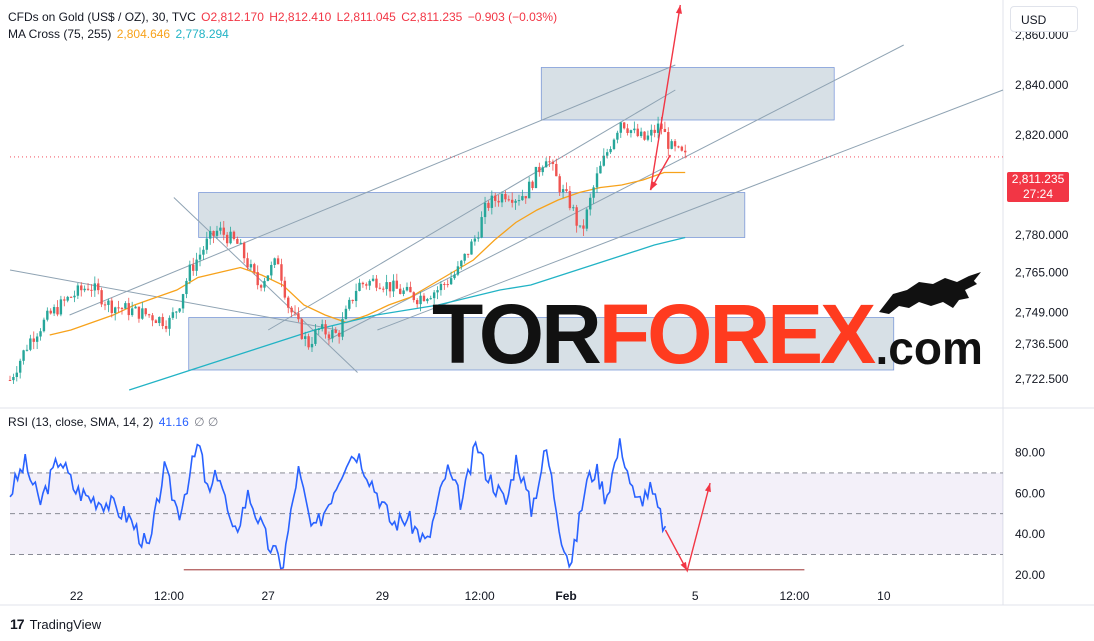 The height and width of the screenshot is (641, 1094). I want to click on last-price-tag: 2,811.235 27:24, so click(1038, 187).